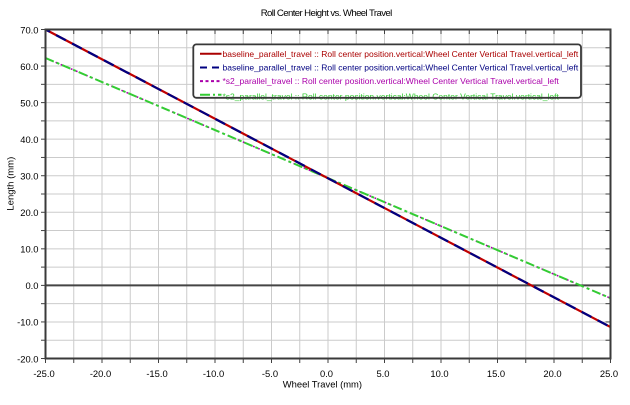 The width and height of the screenshot is (630, 405). What do you see at coordinates (11, 184) in the screenshot?
I see `svg-text: Length (mm)` at bounding box center [11, 184].